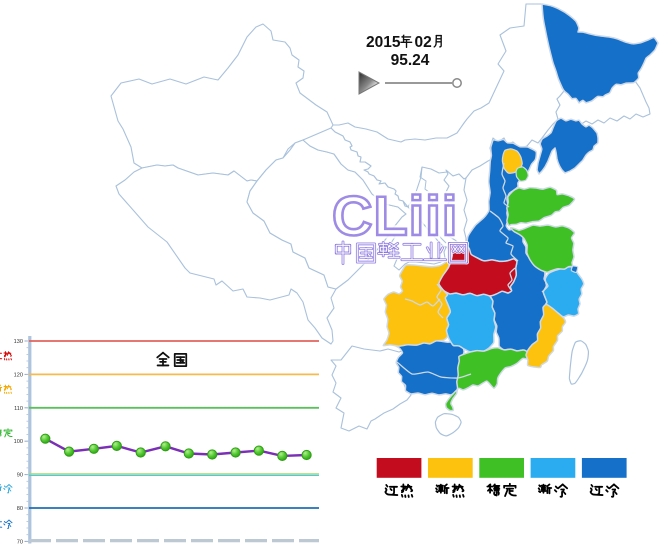  What do you see at coordinates (18, 409) in the screenshot?
I see `svg-text: 110` at bounding box center [18, 409].